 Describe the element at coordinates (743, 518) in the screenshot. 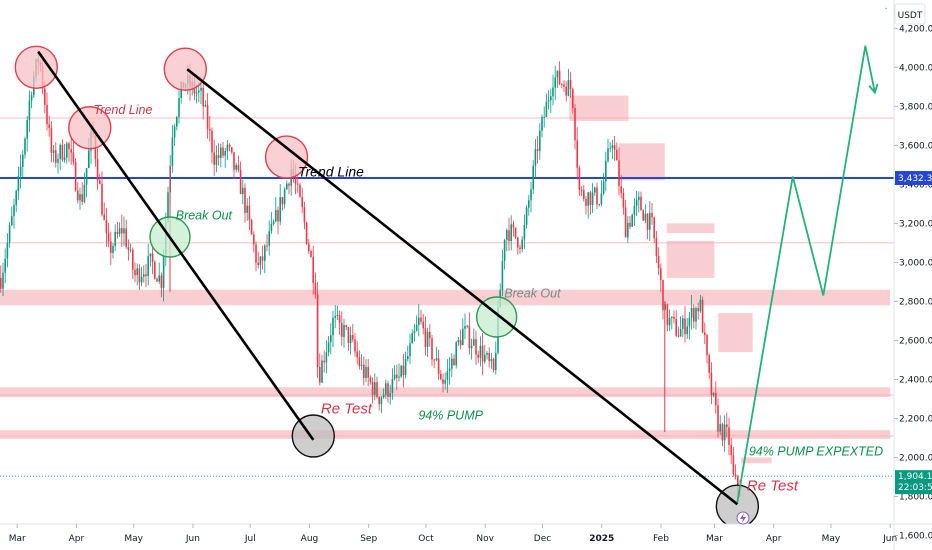

I see `lightning-icon` at that location.